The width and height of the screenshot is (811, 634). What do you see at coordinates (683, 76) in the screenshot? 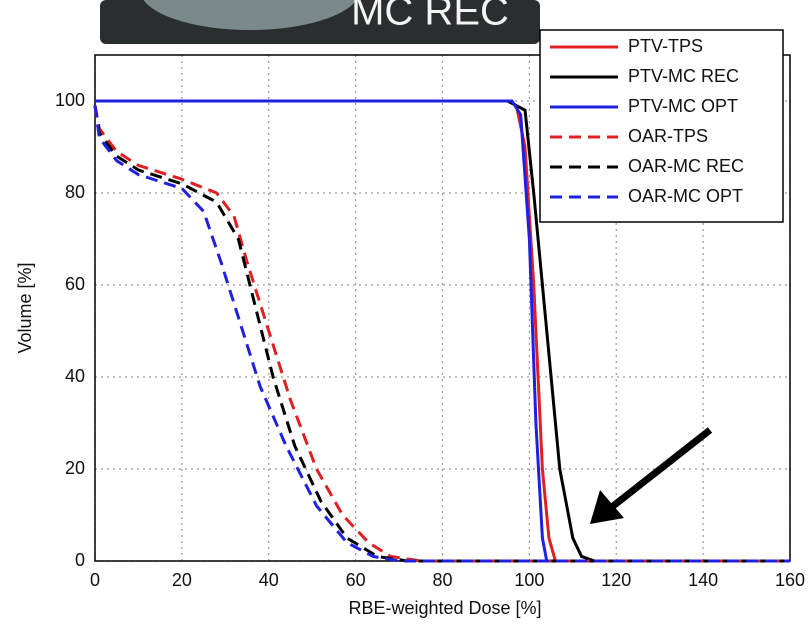
I see `legend-label: PTV-MC REC` at bounding box center [683, 76].